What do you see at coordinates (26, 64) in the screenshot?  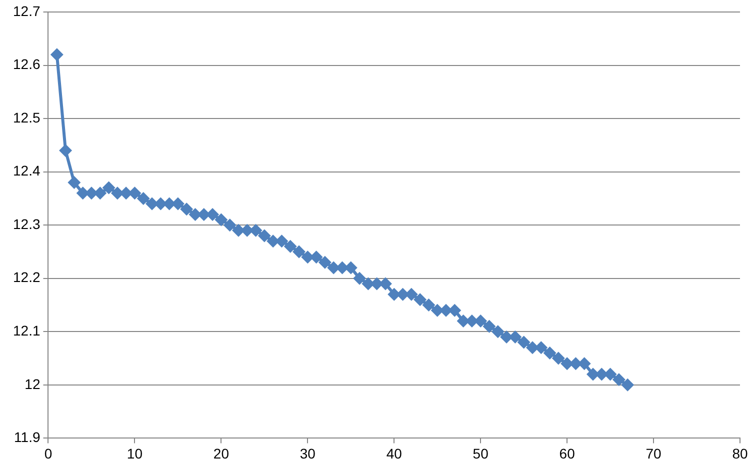 I see `y-tick-label: 12.6` at bounding box center [26, 64].